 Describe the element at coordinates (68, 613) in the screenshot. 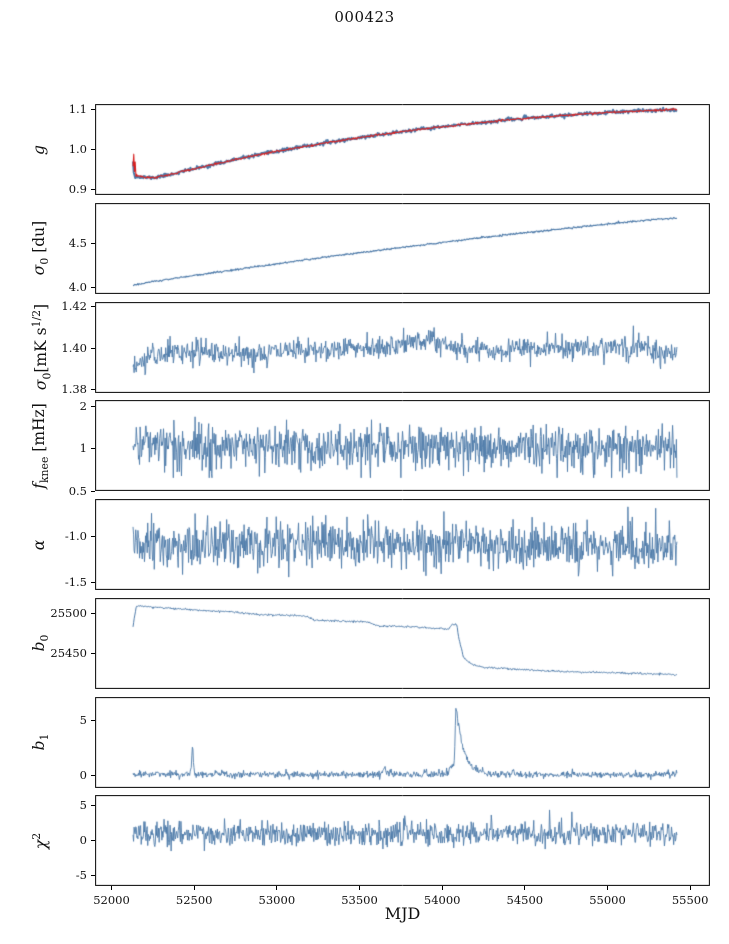

I see `y-tick-label: 25500` at that location.